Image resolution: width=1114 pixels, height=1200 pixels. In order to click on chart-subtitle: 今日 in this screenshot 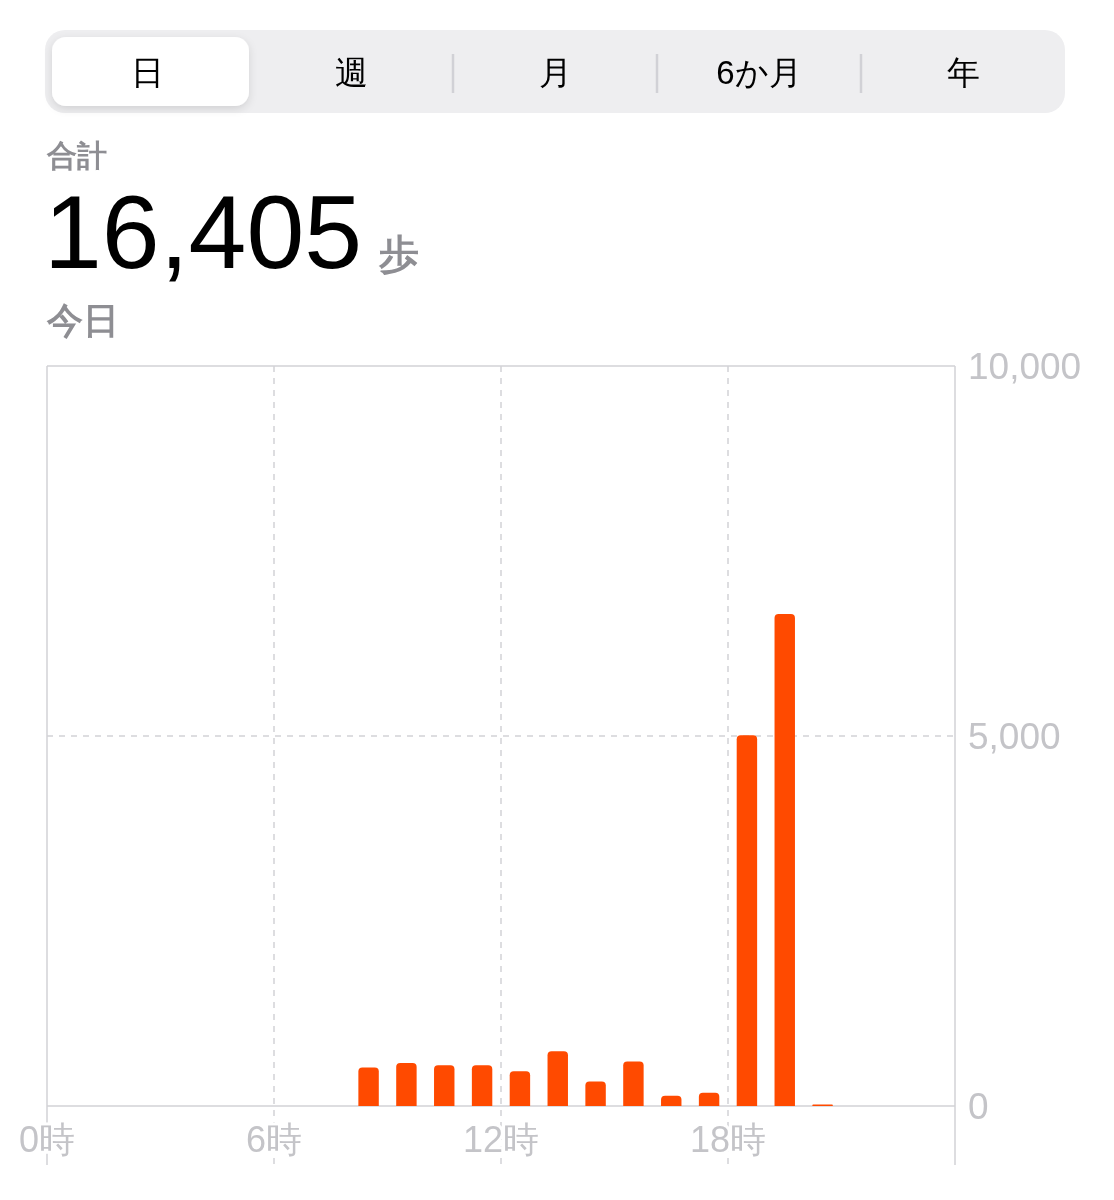, I will do `click(82, 320)`.